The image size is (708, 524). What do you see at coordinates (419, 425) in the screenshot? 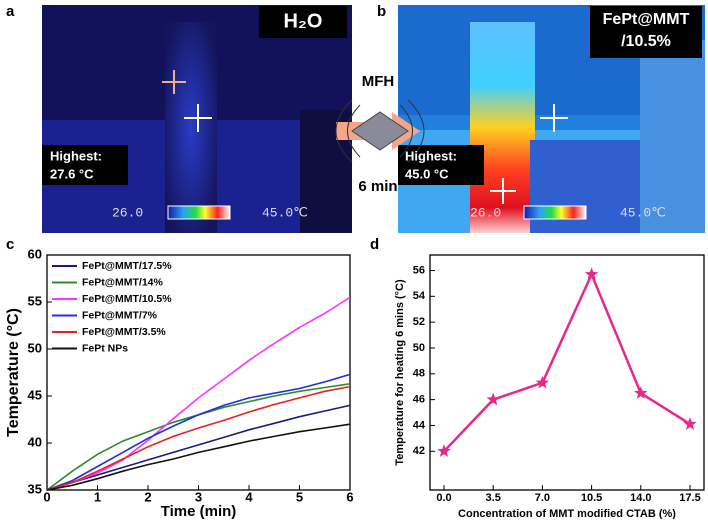
I see `y-tick-label: 44` at bounding box center [419, 425].